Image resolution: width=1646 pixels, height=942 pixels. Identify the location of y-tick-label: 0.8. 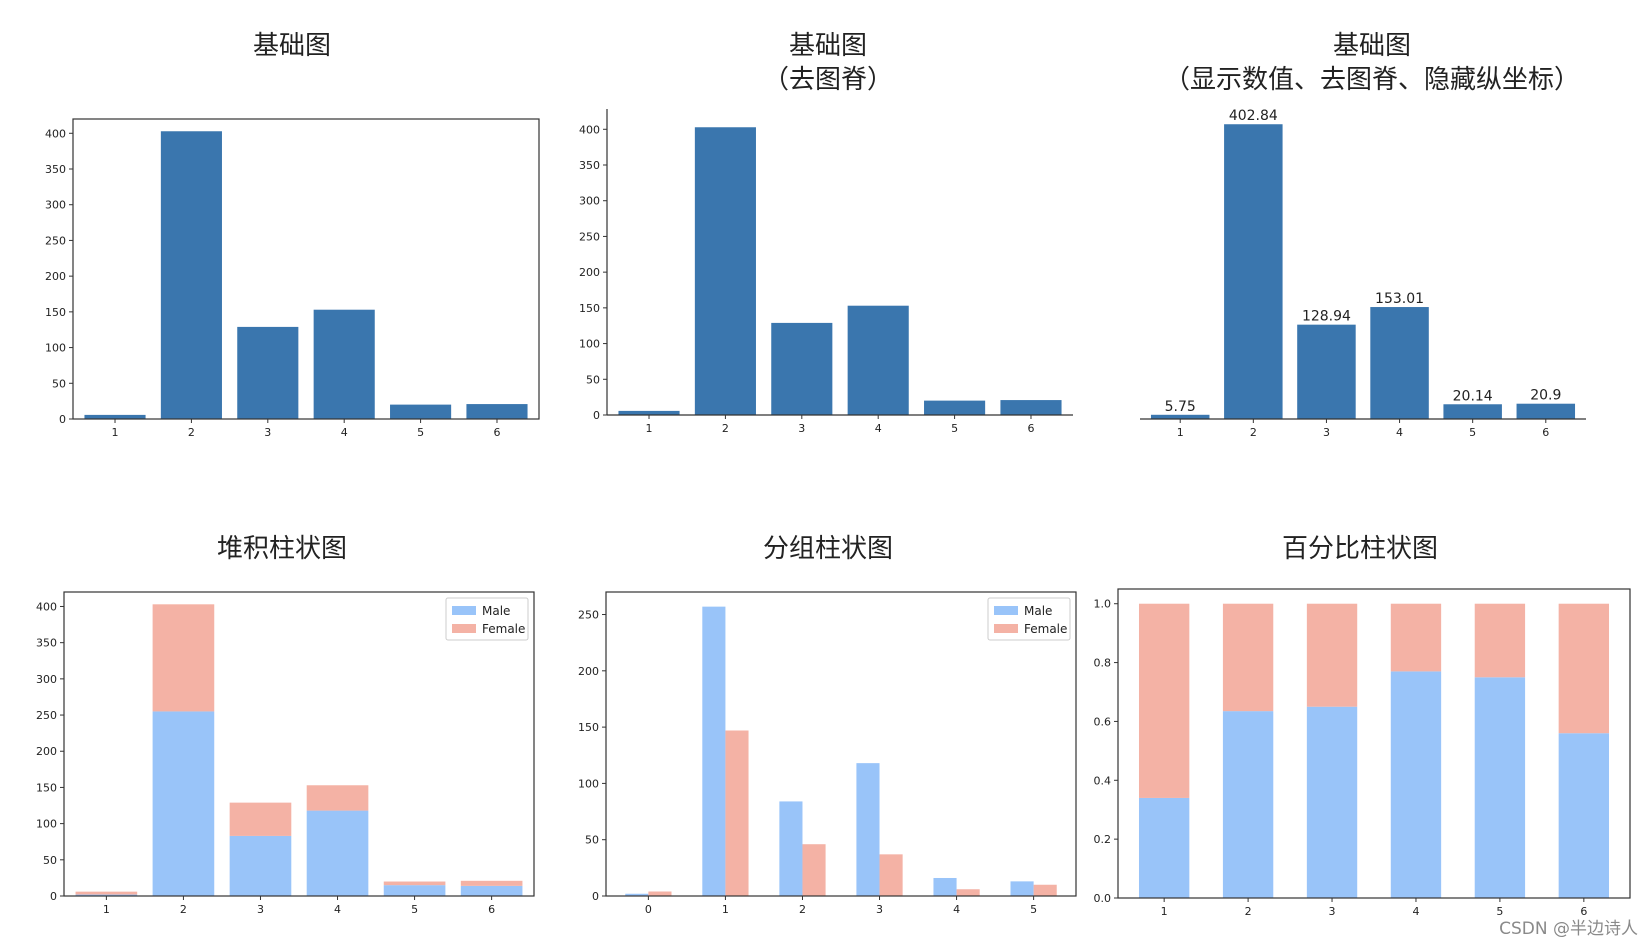
(1103, 663).